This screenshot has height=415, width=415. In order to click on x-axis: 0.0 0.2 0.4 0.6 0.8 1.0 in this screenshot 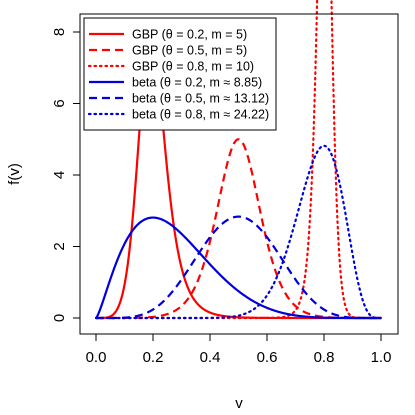, I will do `click(239, 349)`.